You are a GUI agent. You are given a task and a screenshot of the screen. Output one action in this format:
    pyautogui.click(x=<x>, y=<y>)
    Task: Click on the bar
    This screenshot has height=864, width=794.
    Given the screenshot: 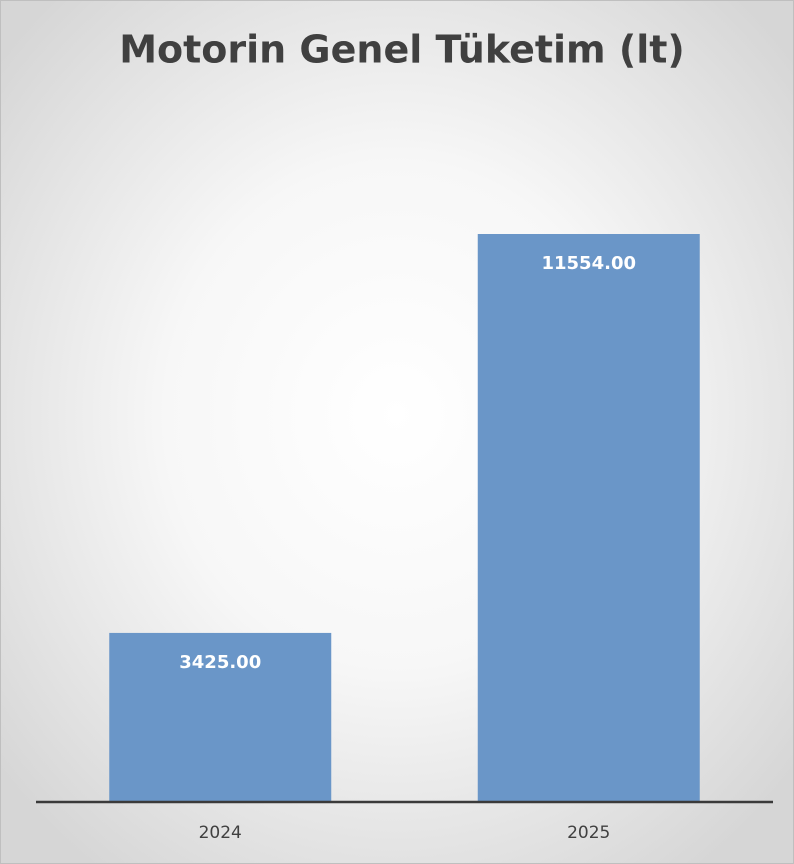 What is the action you would take?
    pyautogui.click(x=220, y=716)
    